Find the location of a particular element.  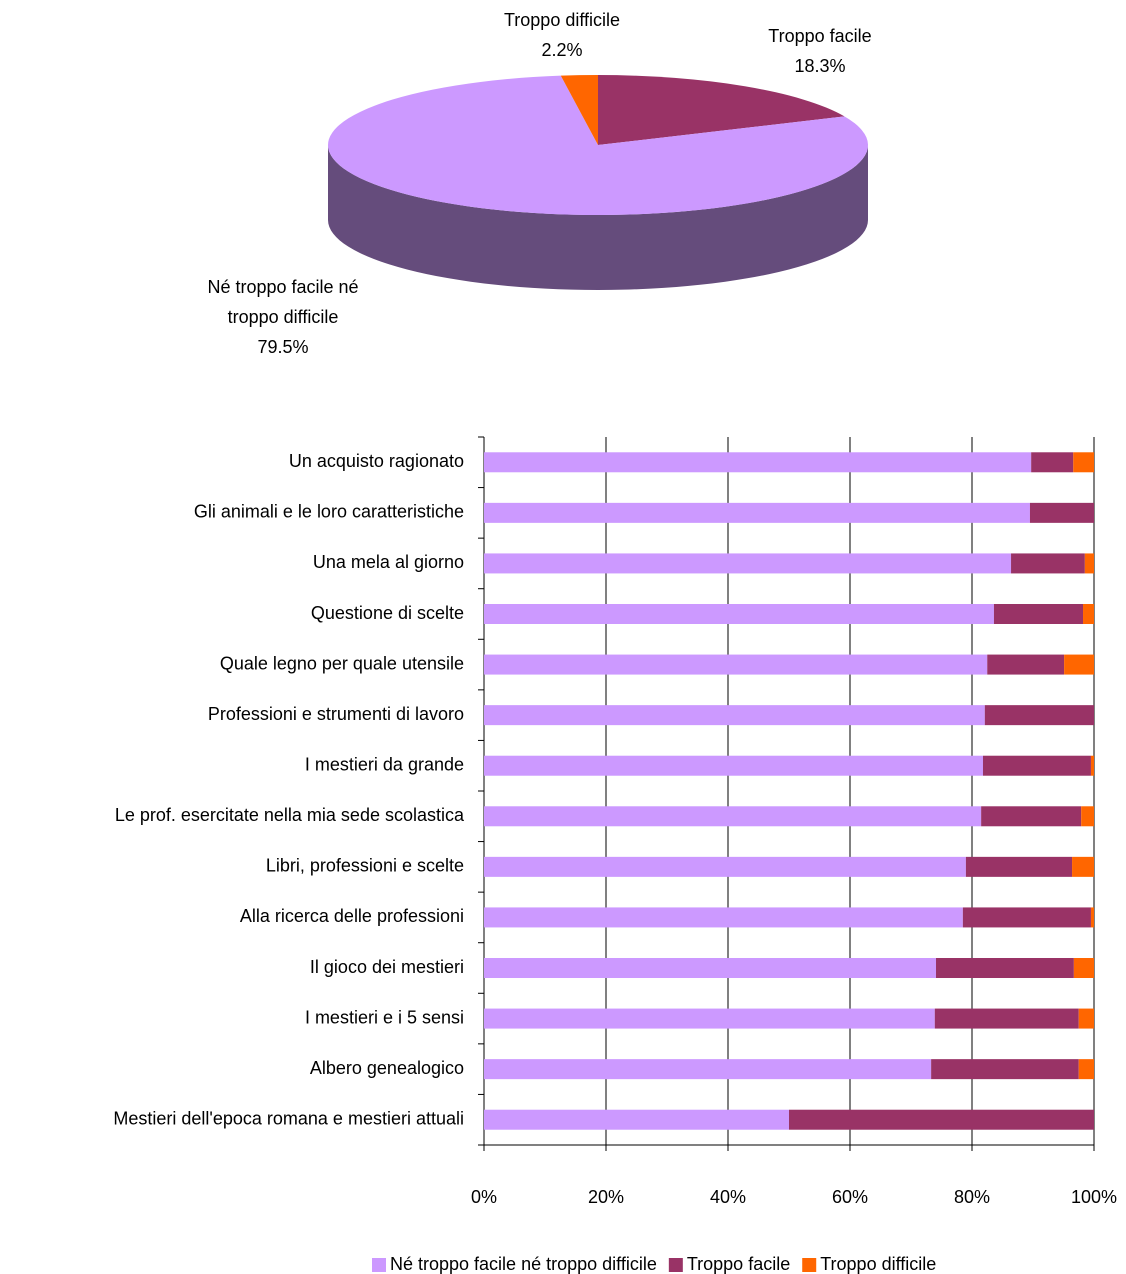

y-tick-label: I mestieri e i 5 sensi is located at coordinates (384, 1017).